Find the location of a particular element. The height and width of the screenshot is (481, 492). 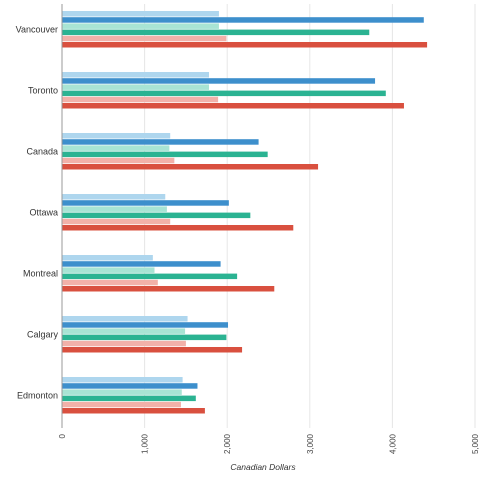

category-label-canada: Canada is located at coordinates (42, 152).